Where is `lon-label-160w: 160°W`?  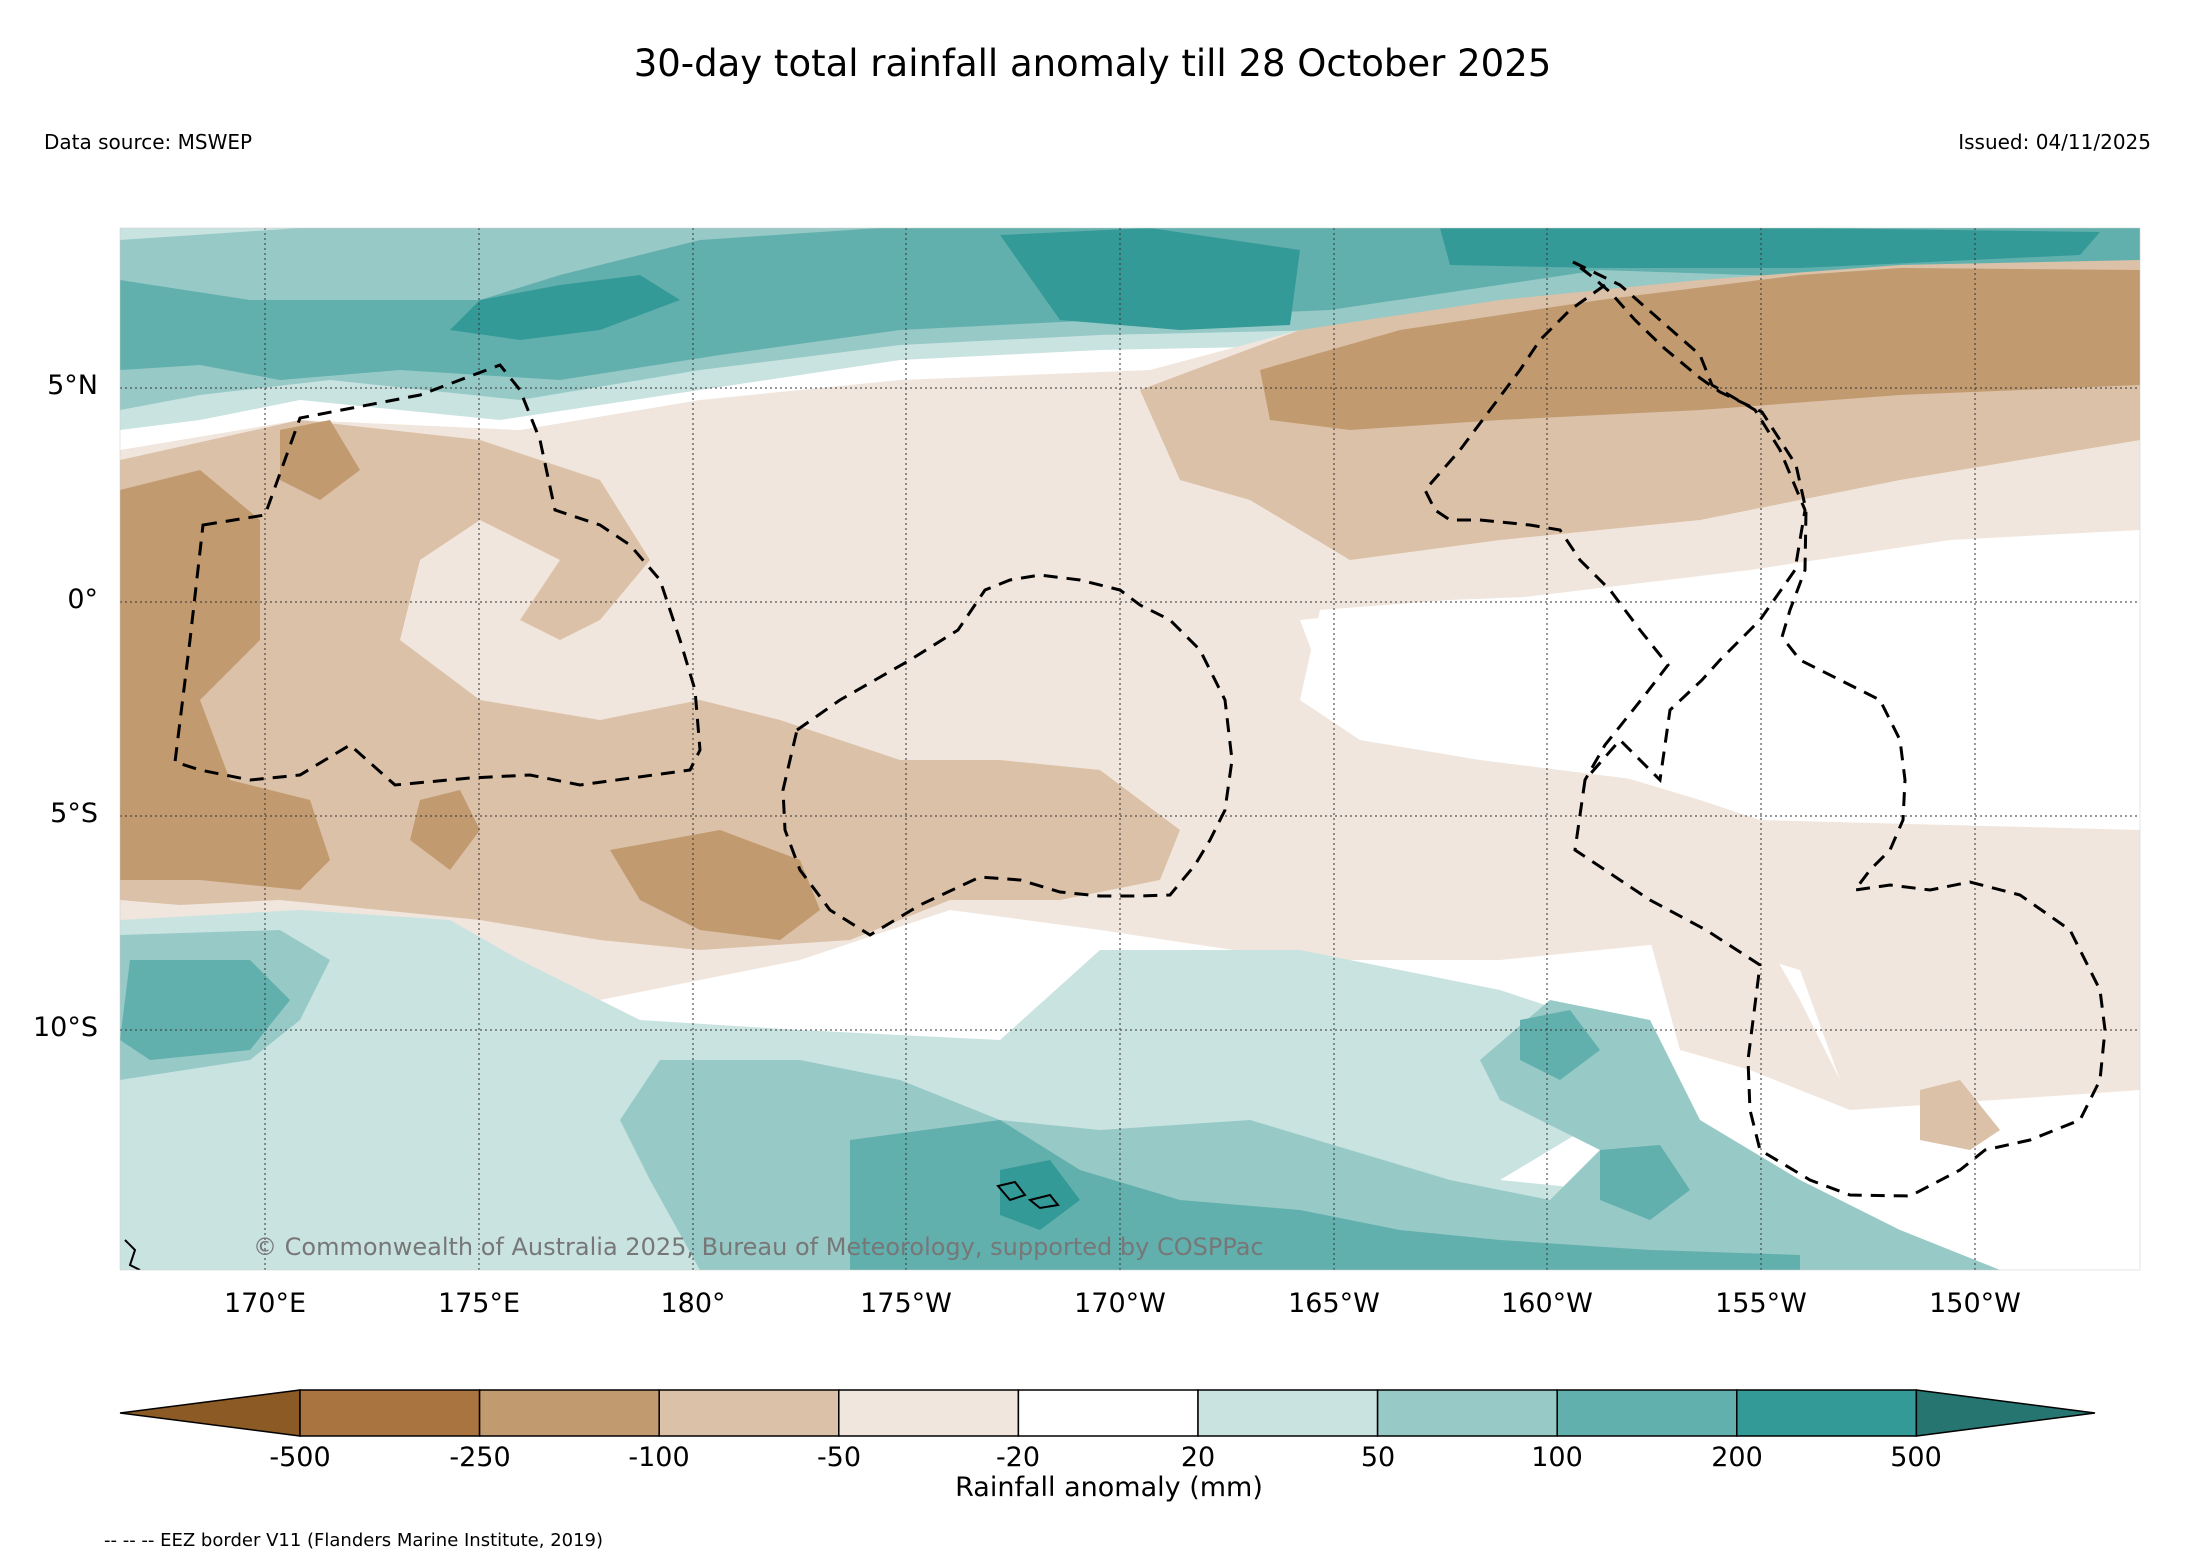 lon-label-160w: 160°W is located at coordinates (1547, 1303).